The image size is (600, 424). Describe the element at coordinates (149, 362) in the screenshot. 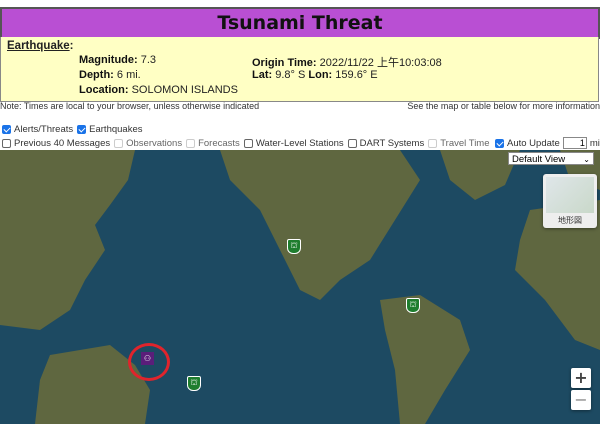

I see `epicenter-highlight-ring` at that location.